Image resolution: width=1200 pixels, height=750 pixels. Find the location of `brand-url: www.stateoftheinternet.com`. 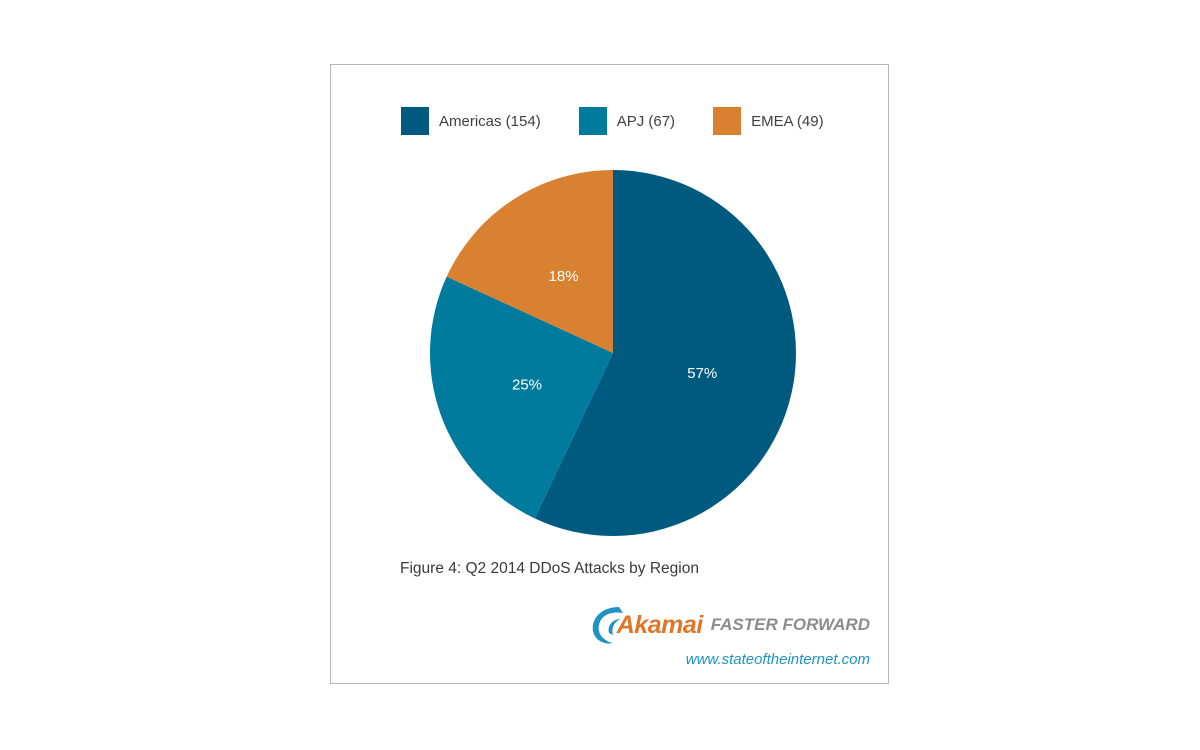

brand-url: www.stateoftheinternet.com is located at coordinates (777, 659).